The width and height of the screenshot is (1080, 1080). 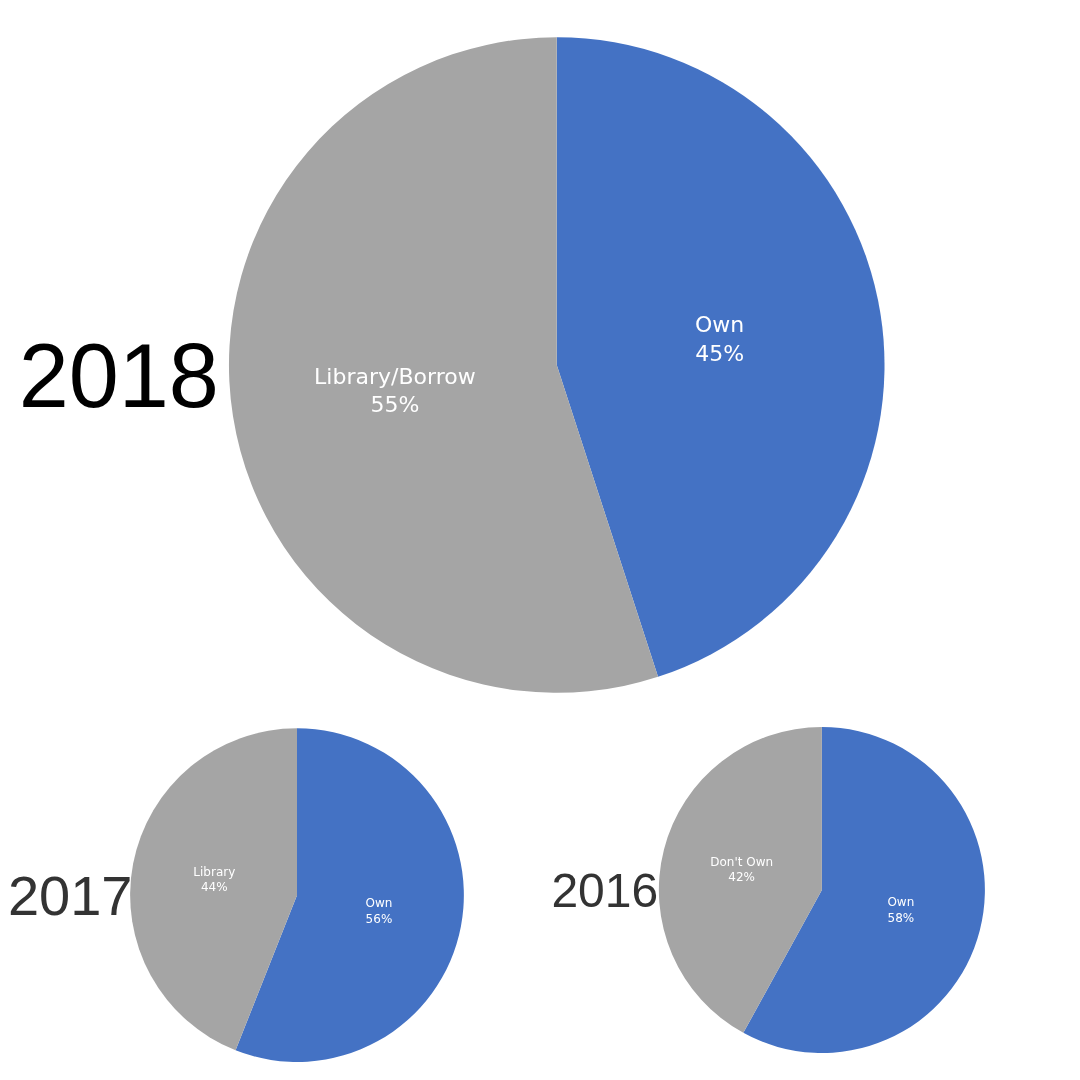 What do you see at coordinates (395, 376) in the screenshot?
I see `slice-label: Library/Borrow` at bounding box center [395, 376].